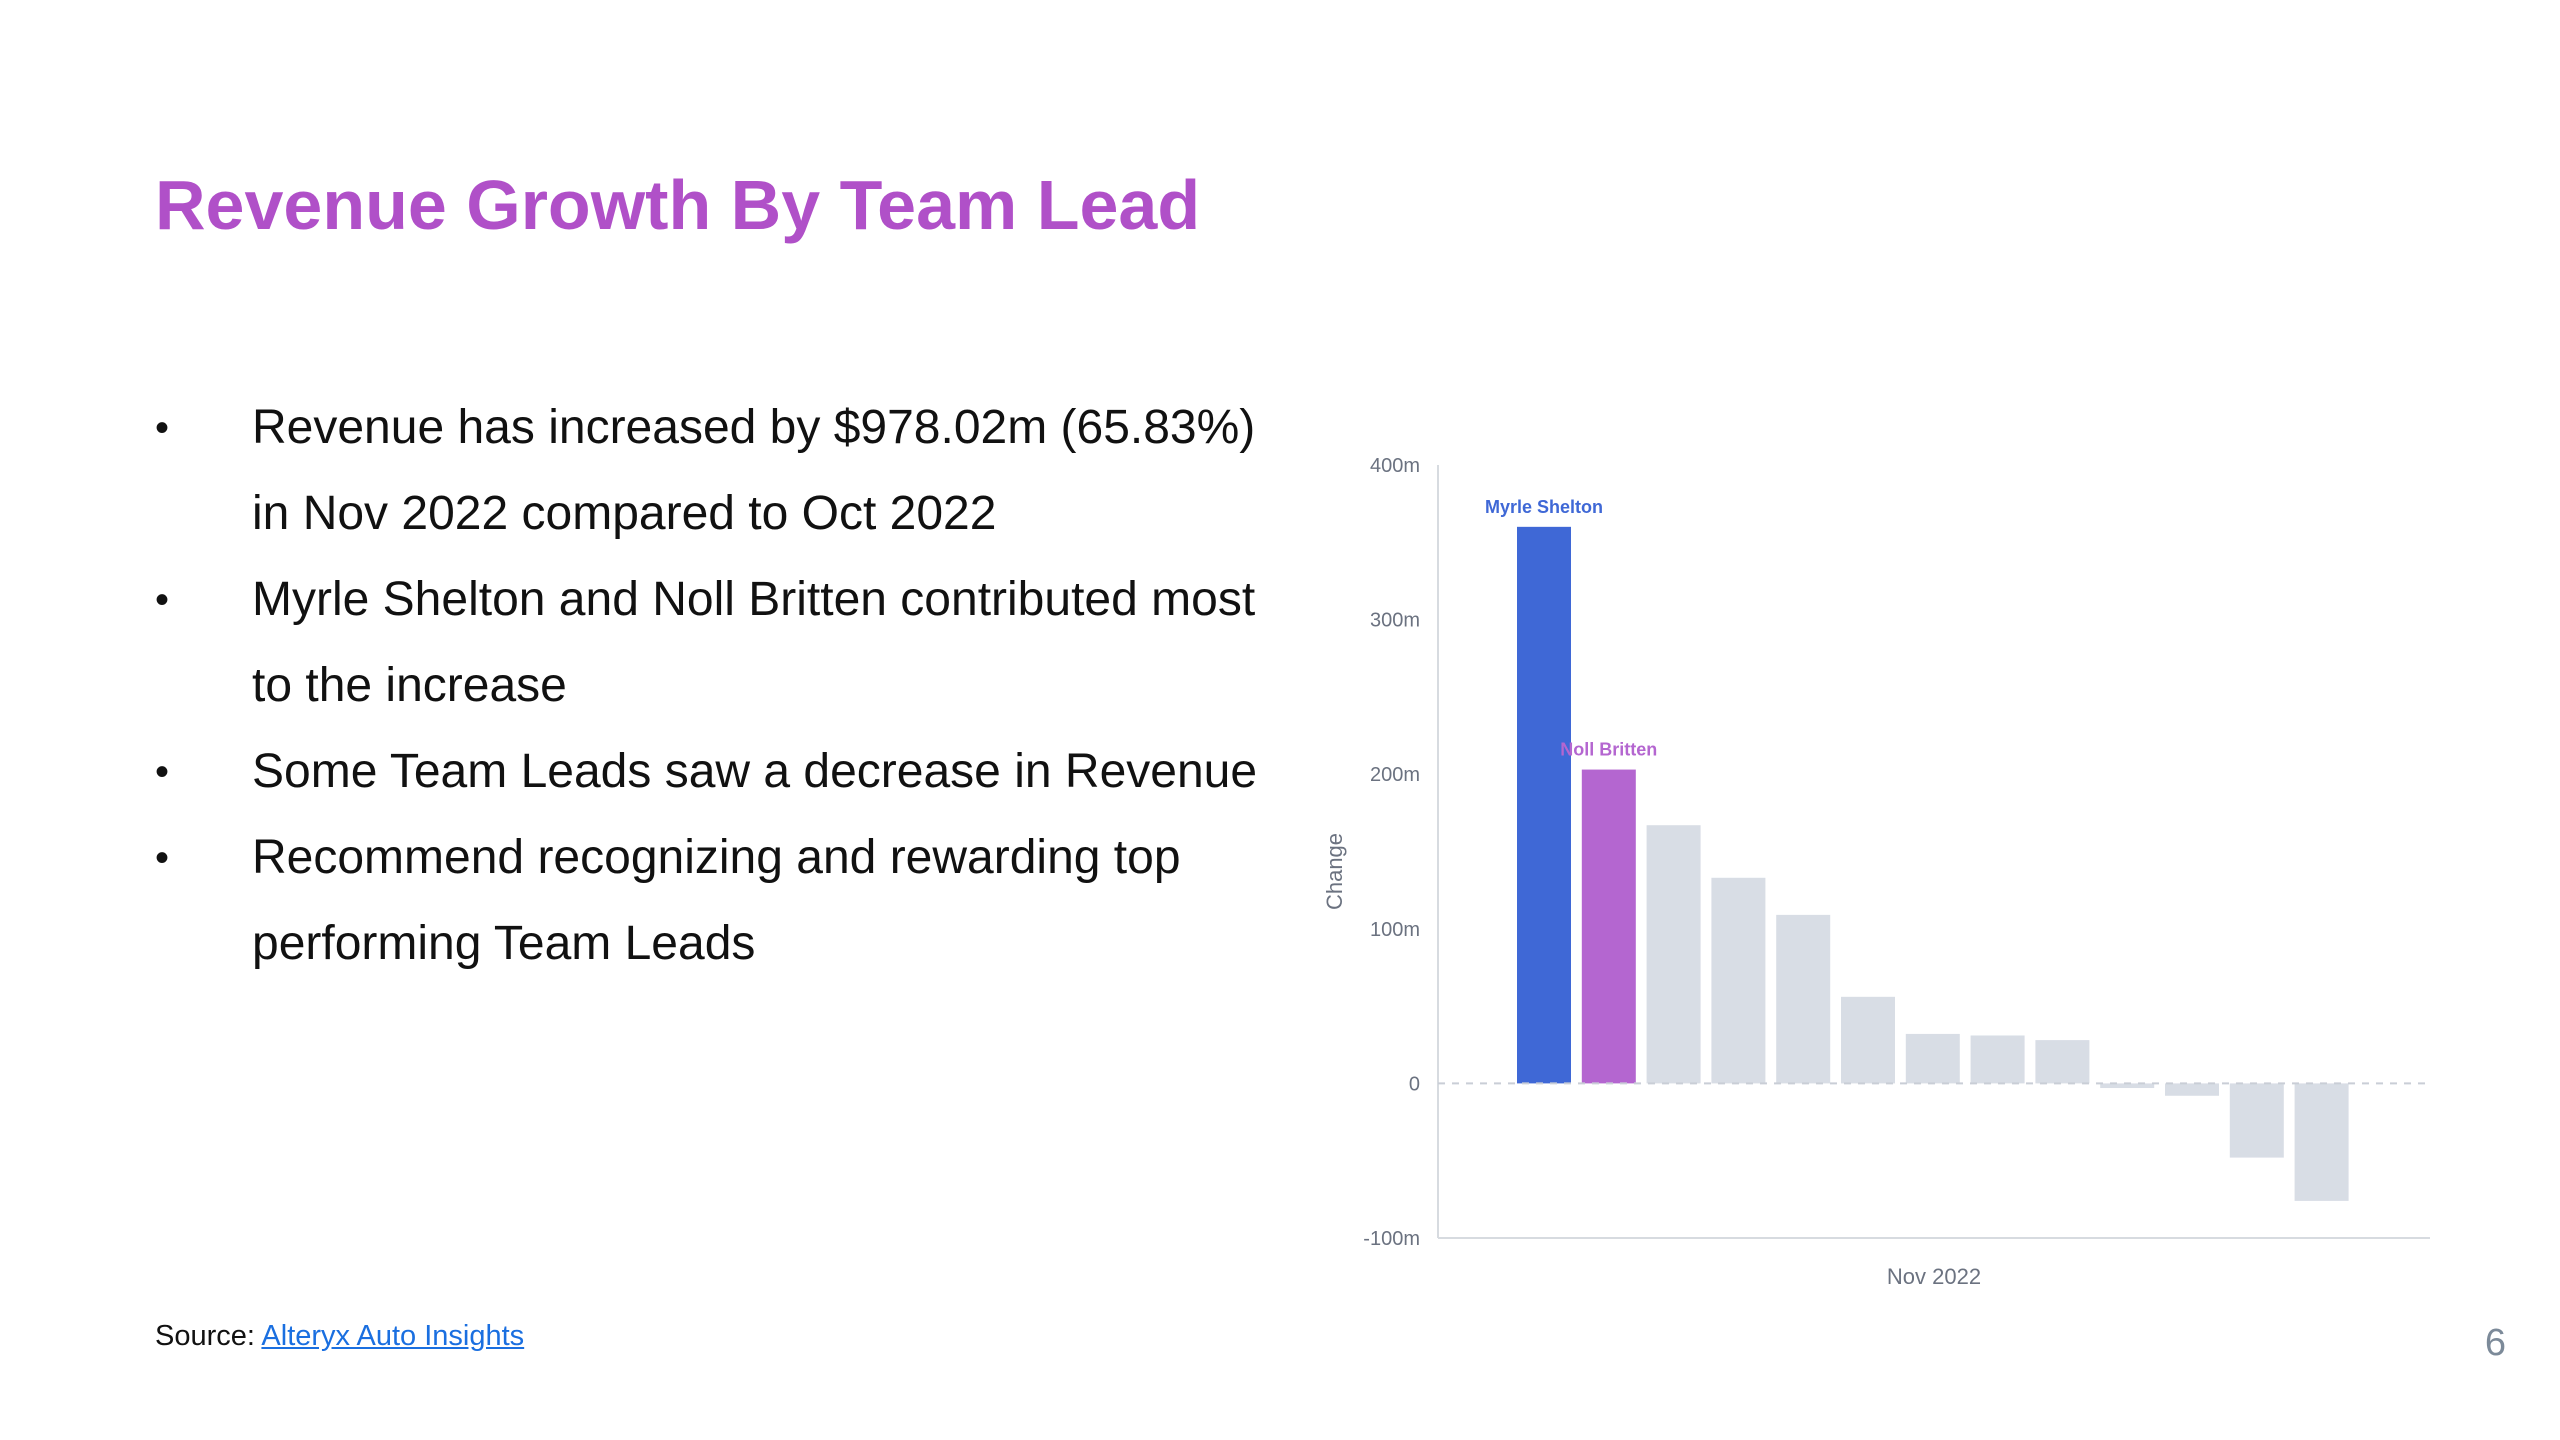 Image resolution: width=2560 pixels, height=1440 pixels. What do you see at coordinates (1934, 1276) in the screenshot?
I see `x-axis-label: Nov 2022` at bounding box center [1934, 1276].